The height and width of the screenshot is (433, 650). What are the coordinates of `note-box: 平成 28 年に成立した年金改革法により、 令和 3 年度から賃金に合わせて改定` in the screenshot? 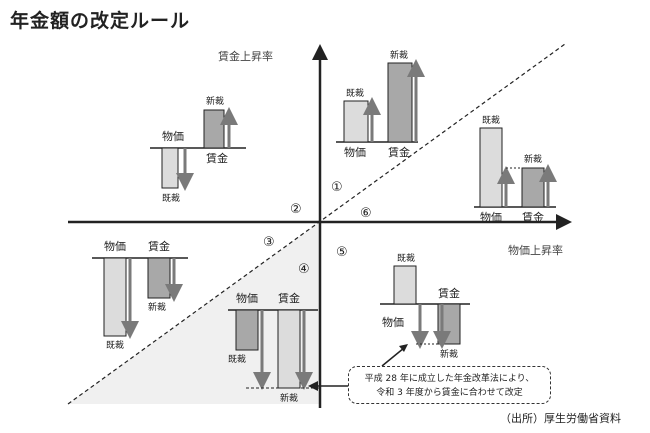 It's located at (449, 385).